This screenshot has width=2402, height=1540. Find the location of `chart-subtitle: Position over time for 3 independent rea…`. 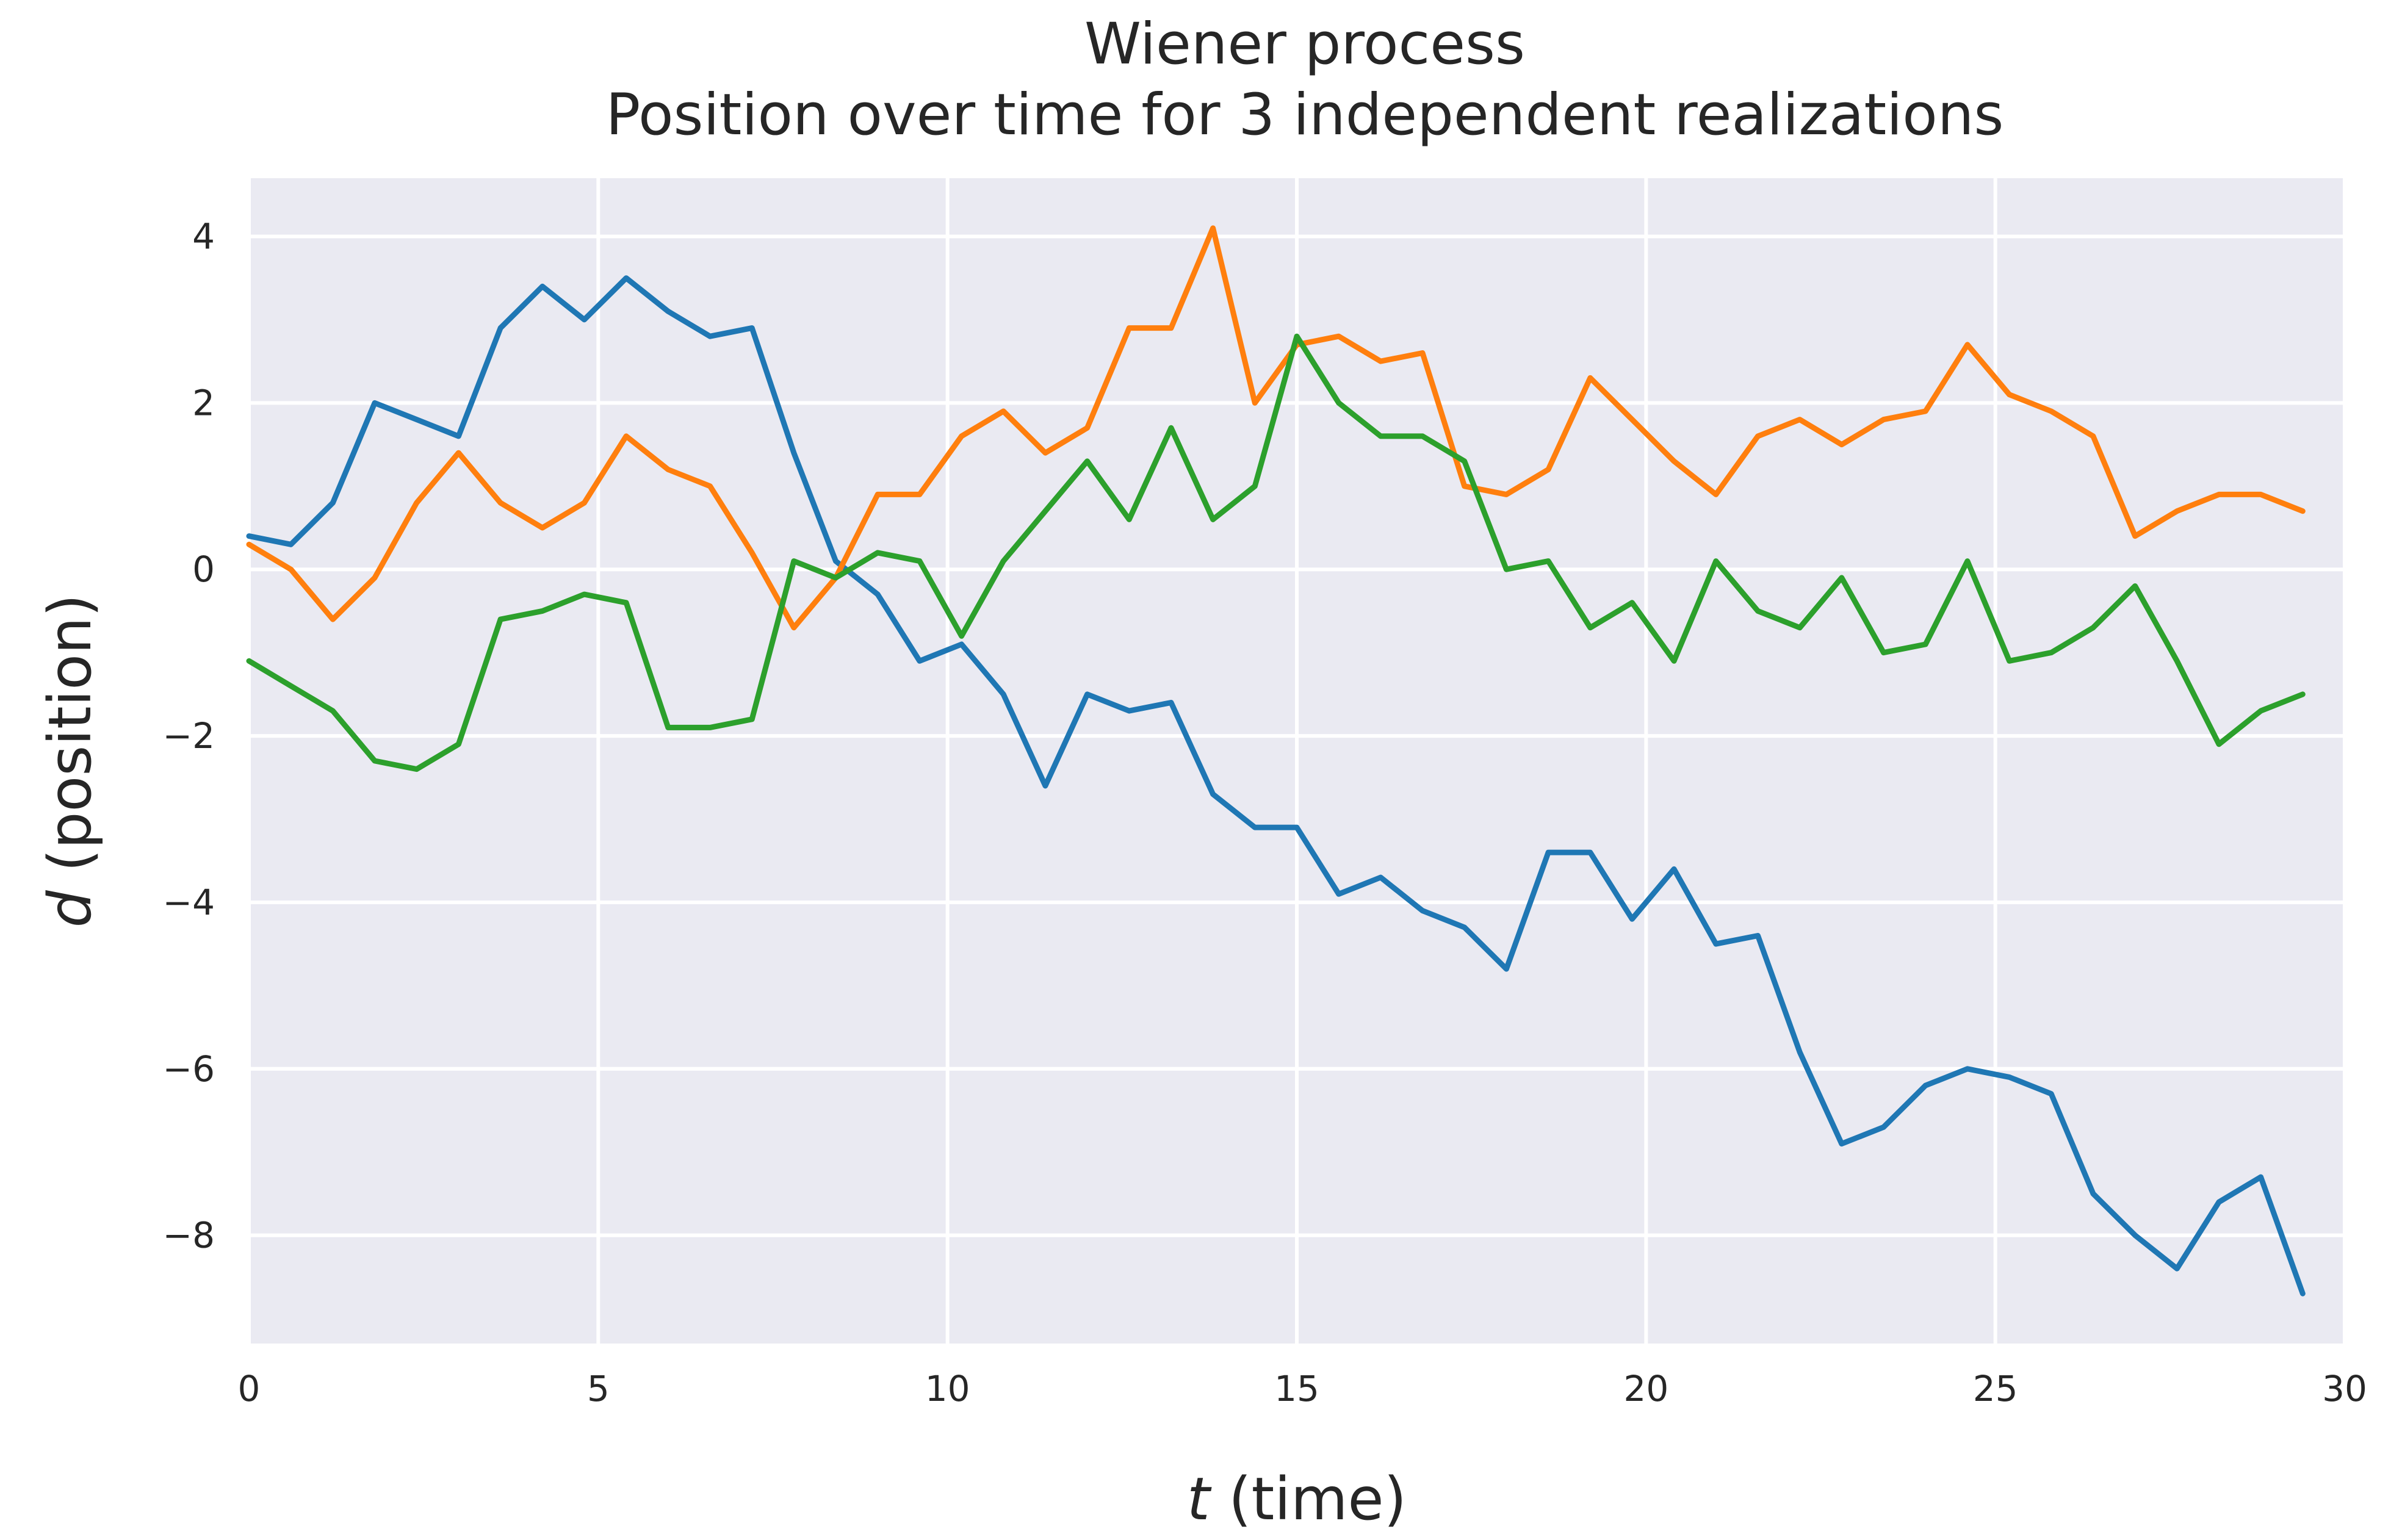

chart-subtitle: Position over time for 3 independent rea… is located at coordinates (1305, 115).